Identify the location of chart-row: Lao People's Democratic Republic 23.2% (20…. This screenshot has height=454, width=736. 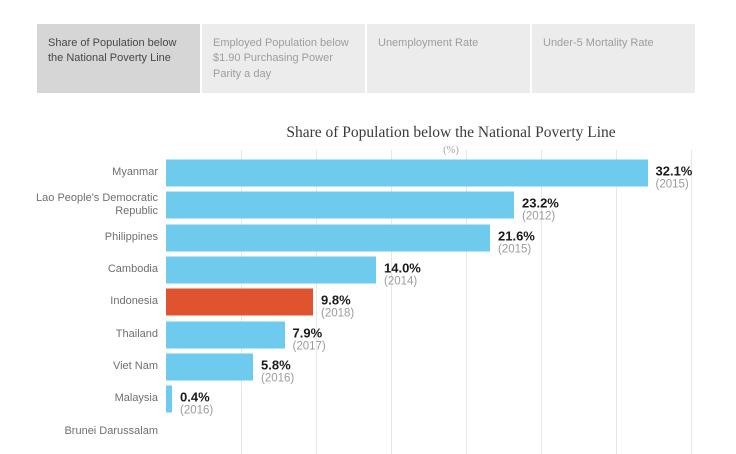
(368, 206).